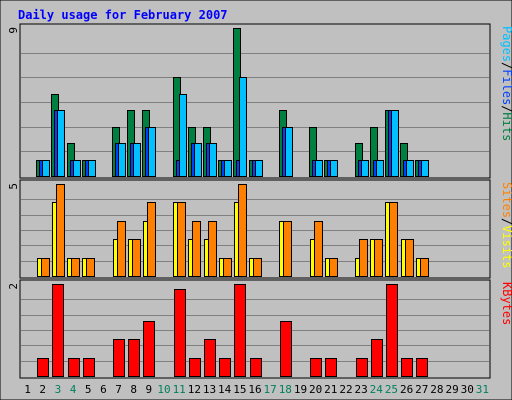  I want to click on x-tick-label: 30, so click(467, 389).